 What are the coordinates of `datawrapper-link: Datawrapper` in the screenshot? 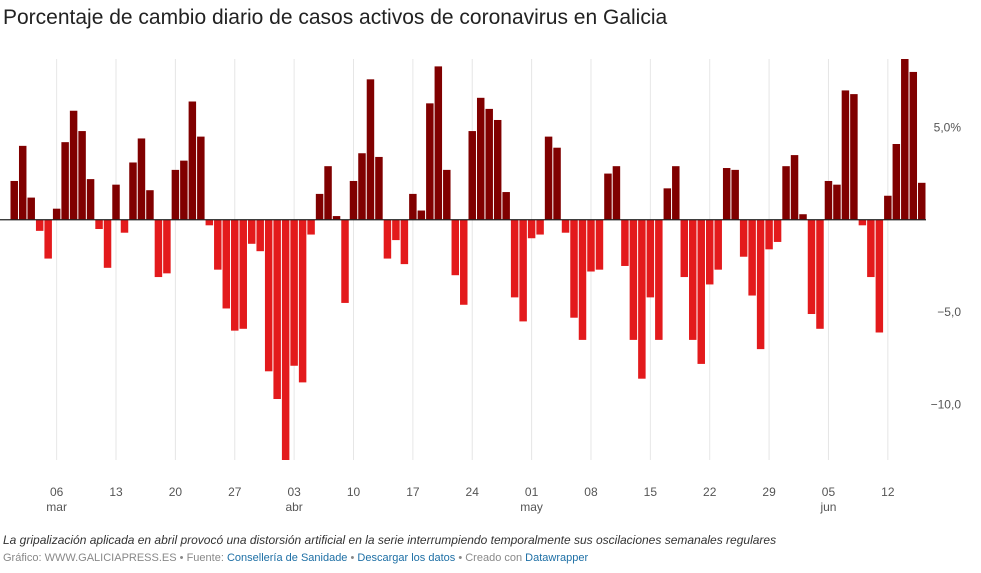 It's located at (557, 558).